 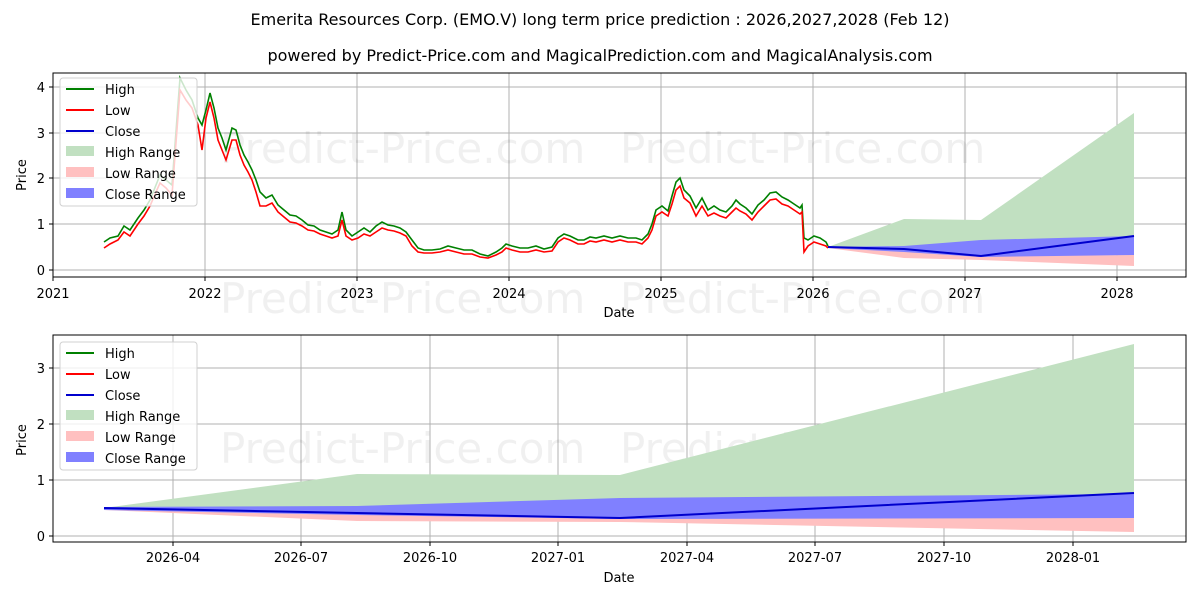 What do you see at coordinates (1073, 558) in the screenshot?
I see `x-tick-label: 2028-01` at bounding box center [1073, 558].